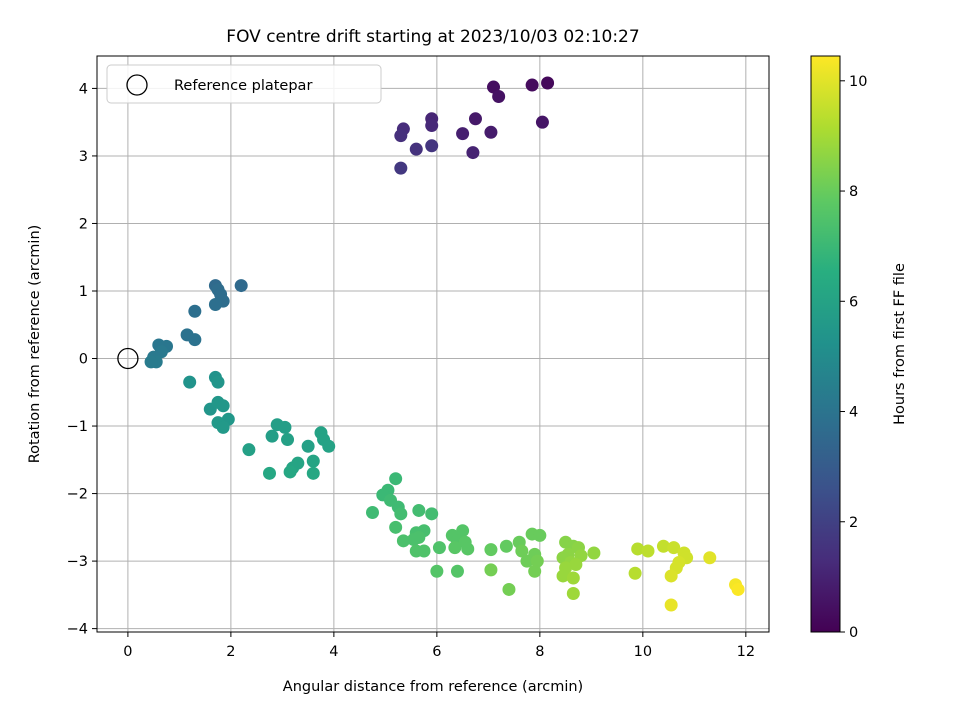 This screenshot has height=720, width=960. Describe the element at coordinates (825, 344) in the screenshot. I see `colorbar-gradient` at that location.